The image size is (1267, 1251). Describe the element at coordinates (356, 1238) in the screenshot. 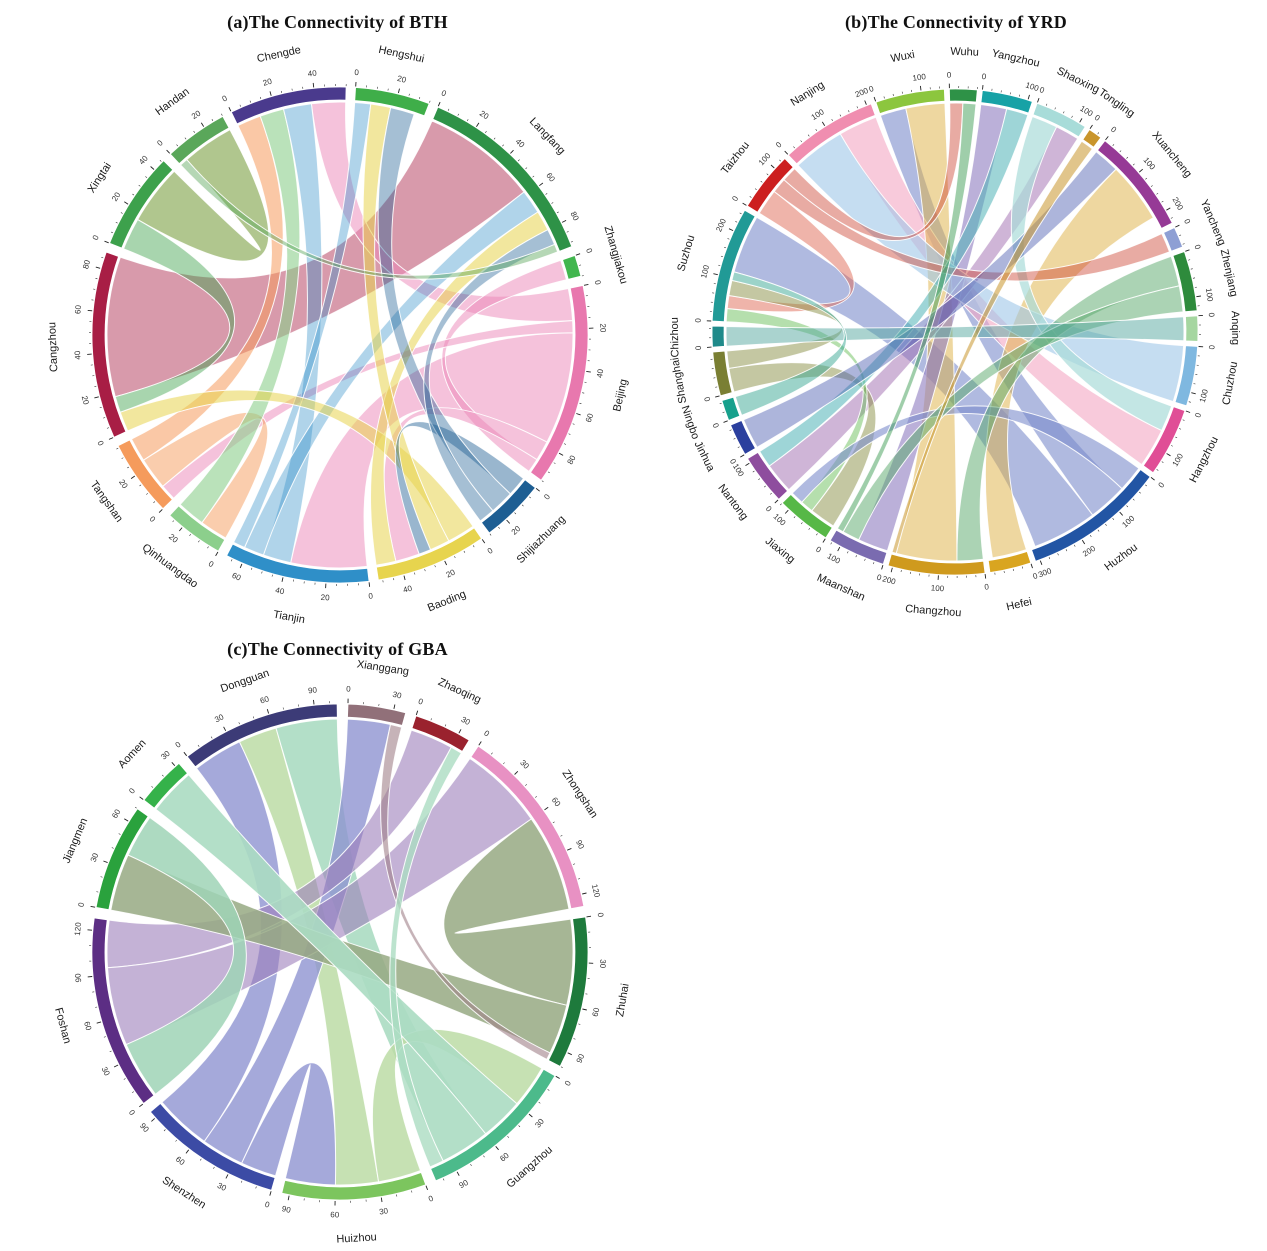

I see `sector-label-Huizhou: Huizhou` at that location.